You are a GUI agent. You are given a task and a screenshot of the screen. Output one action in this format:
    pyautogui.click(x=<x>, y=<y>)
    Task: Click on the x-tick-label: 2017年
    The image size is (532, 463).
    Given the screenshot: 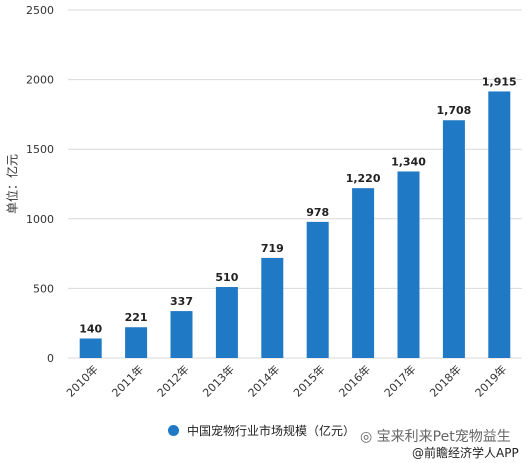 What is the action you would take?
    pyautogui.click(x=399, y=380)
    